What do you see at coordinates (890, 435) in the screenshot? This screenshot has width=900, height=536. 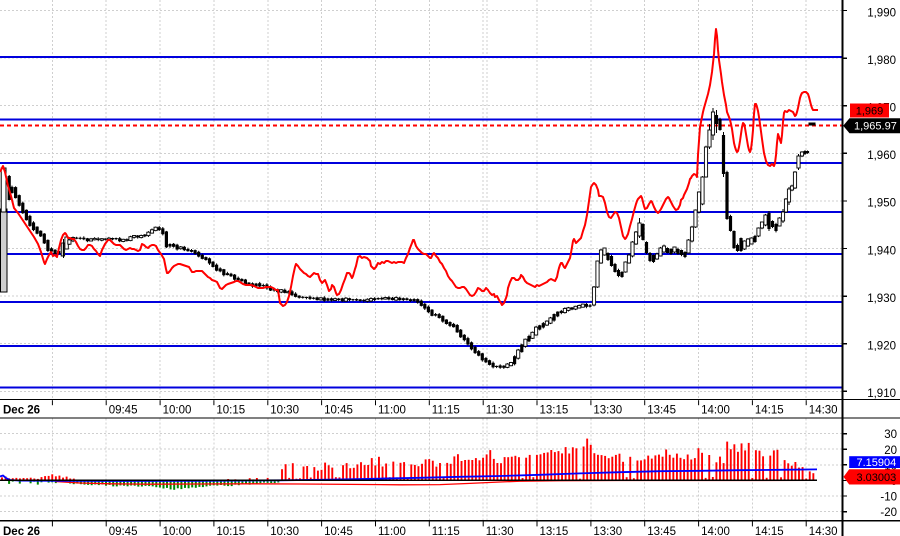 I see `svg-text: 30` at bounding box center [890, 435].